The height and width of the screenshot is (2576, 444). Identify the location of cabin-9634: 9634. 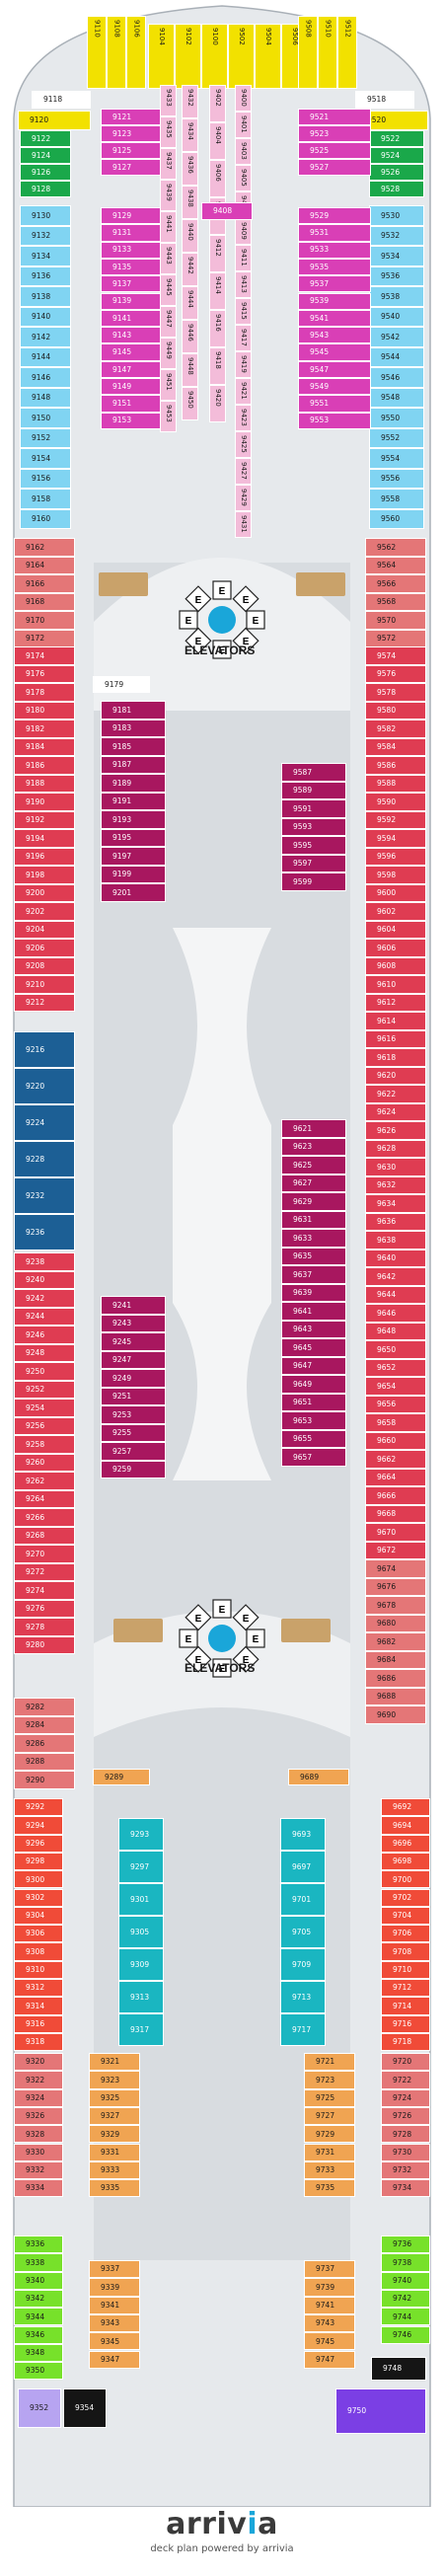
(396, 1203).